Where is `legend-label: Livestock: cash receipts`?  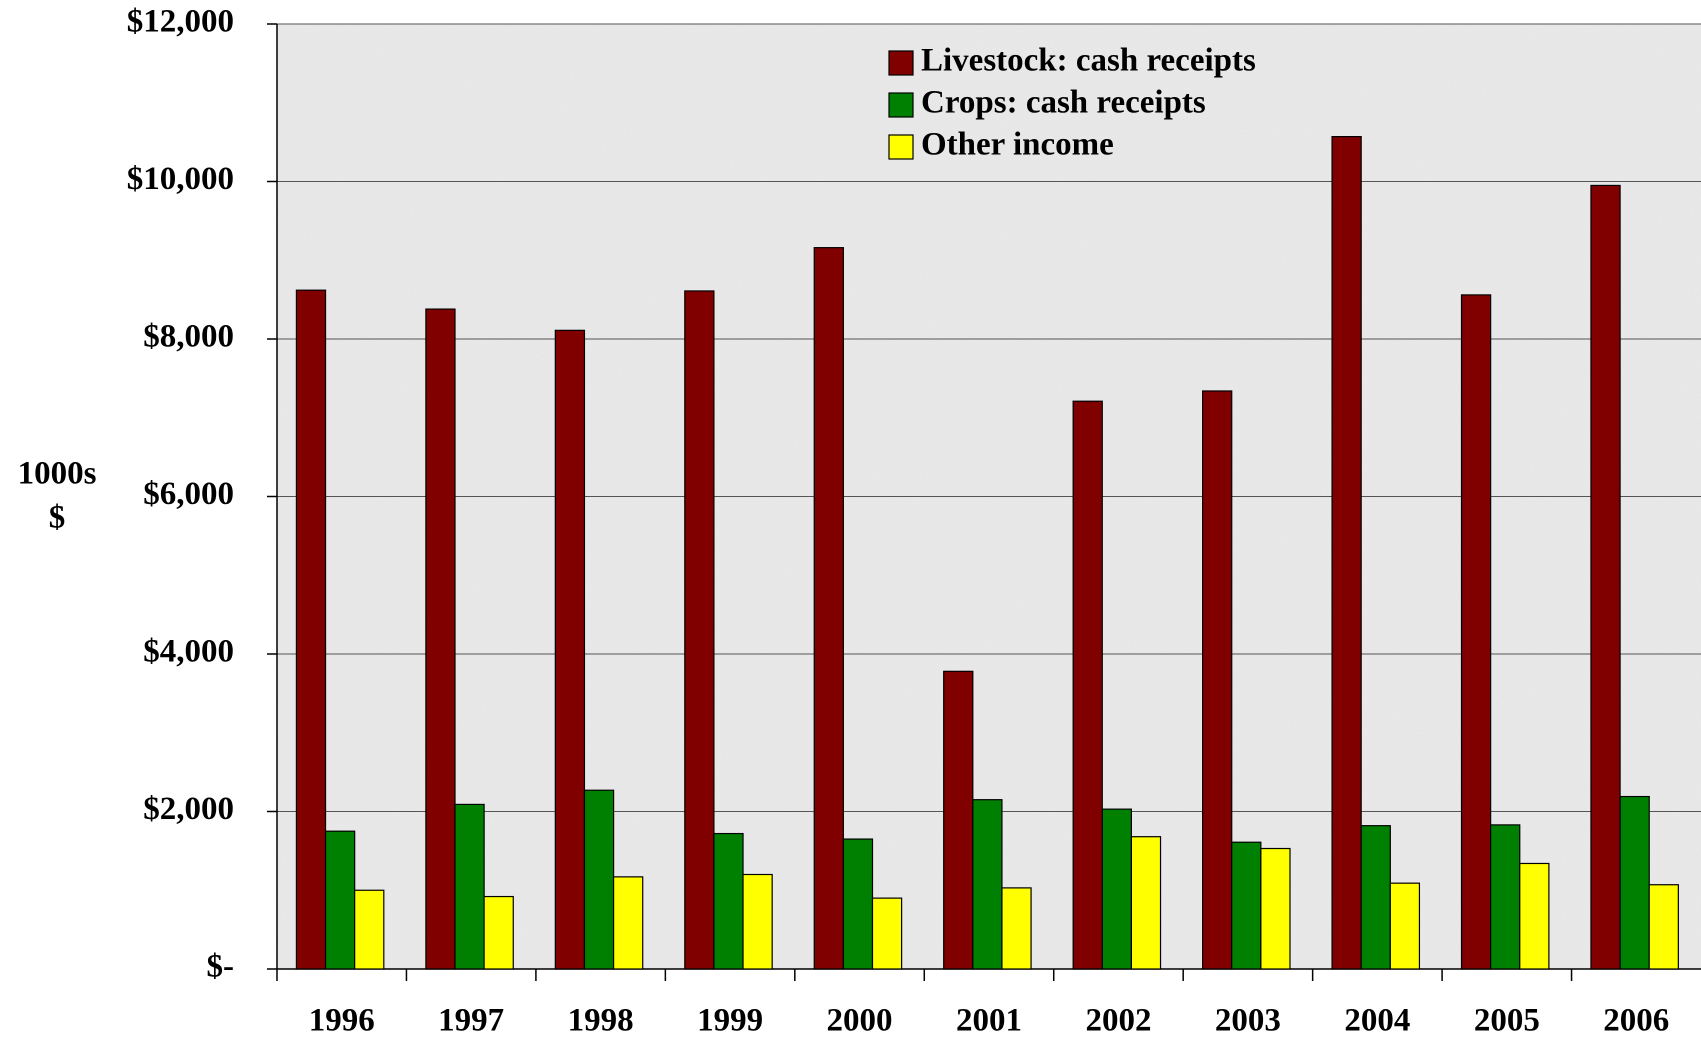
legend-label: Livestock: cash receipts is located at coordinates (1088, 61).